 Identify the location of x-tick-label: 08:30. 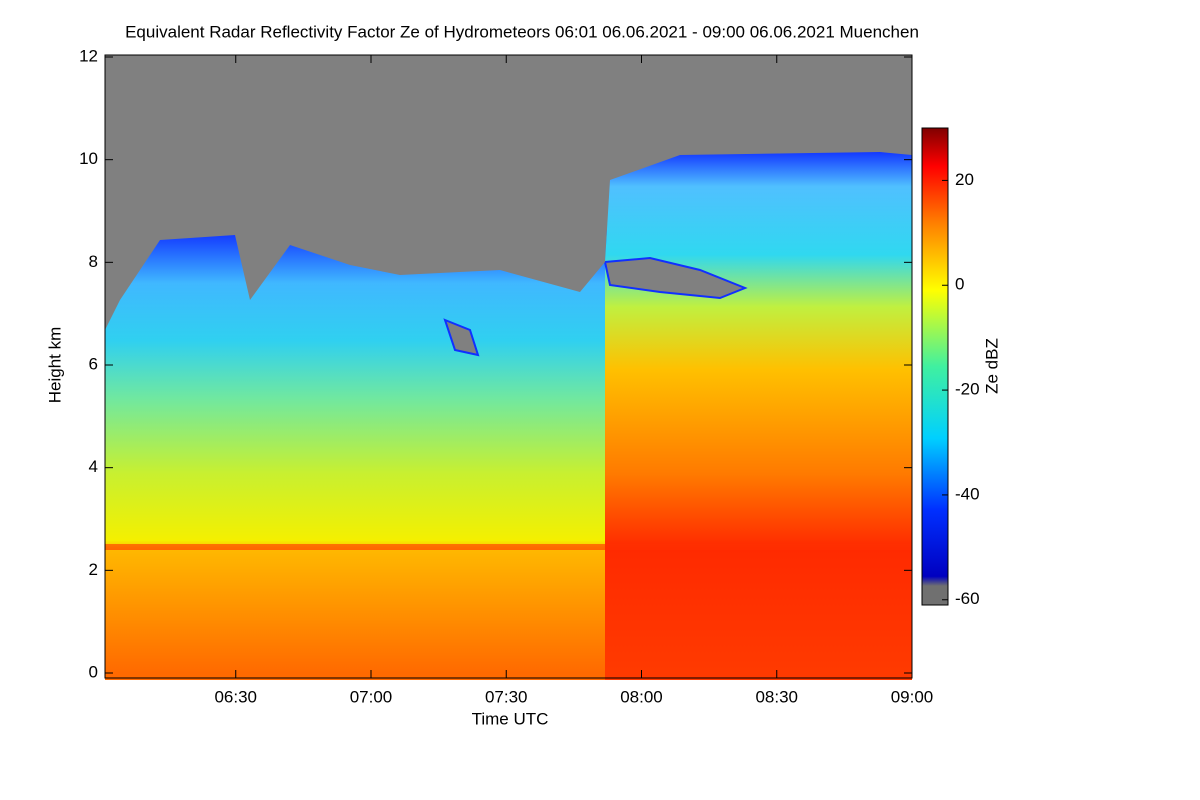
(776, 696).